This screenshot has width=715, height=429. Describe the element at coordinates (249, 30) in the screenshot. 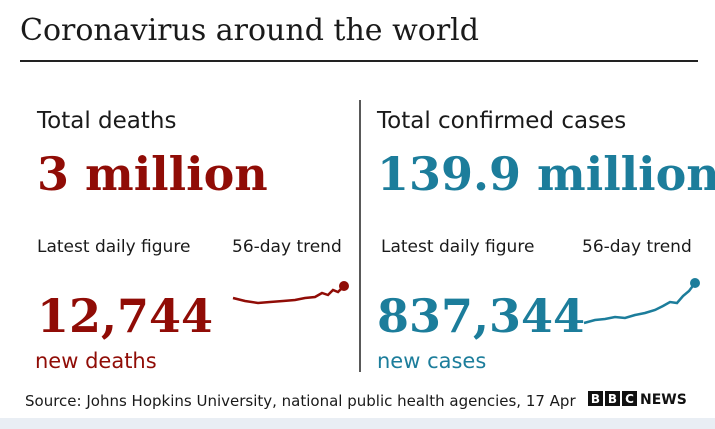

I see `title: Coronavirus around the world` at that location.